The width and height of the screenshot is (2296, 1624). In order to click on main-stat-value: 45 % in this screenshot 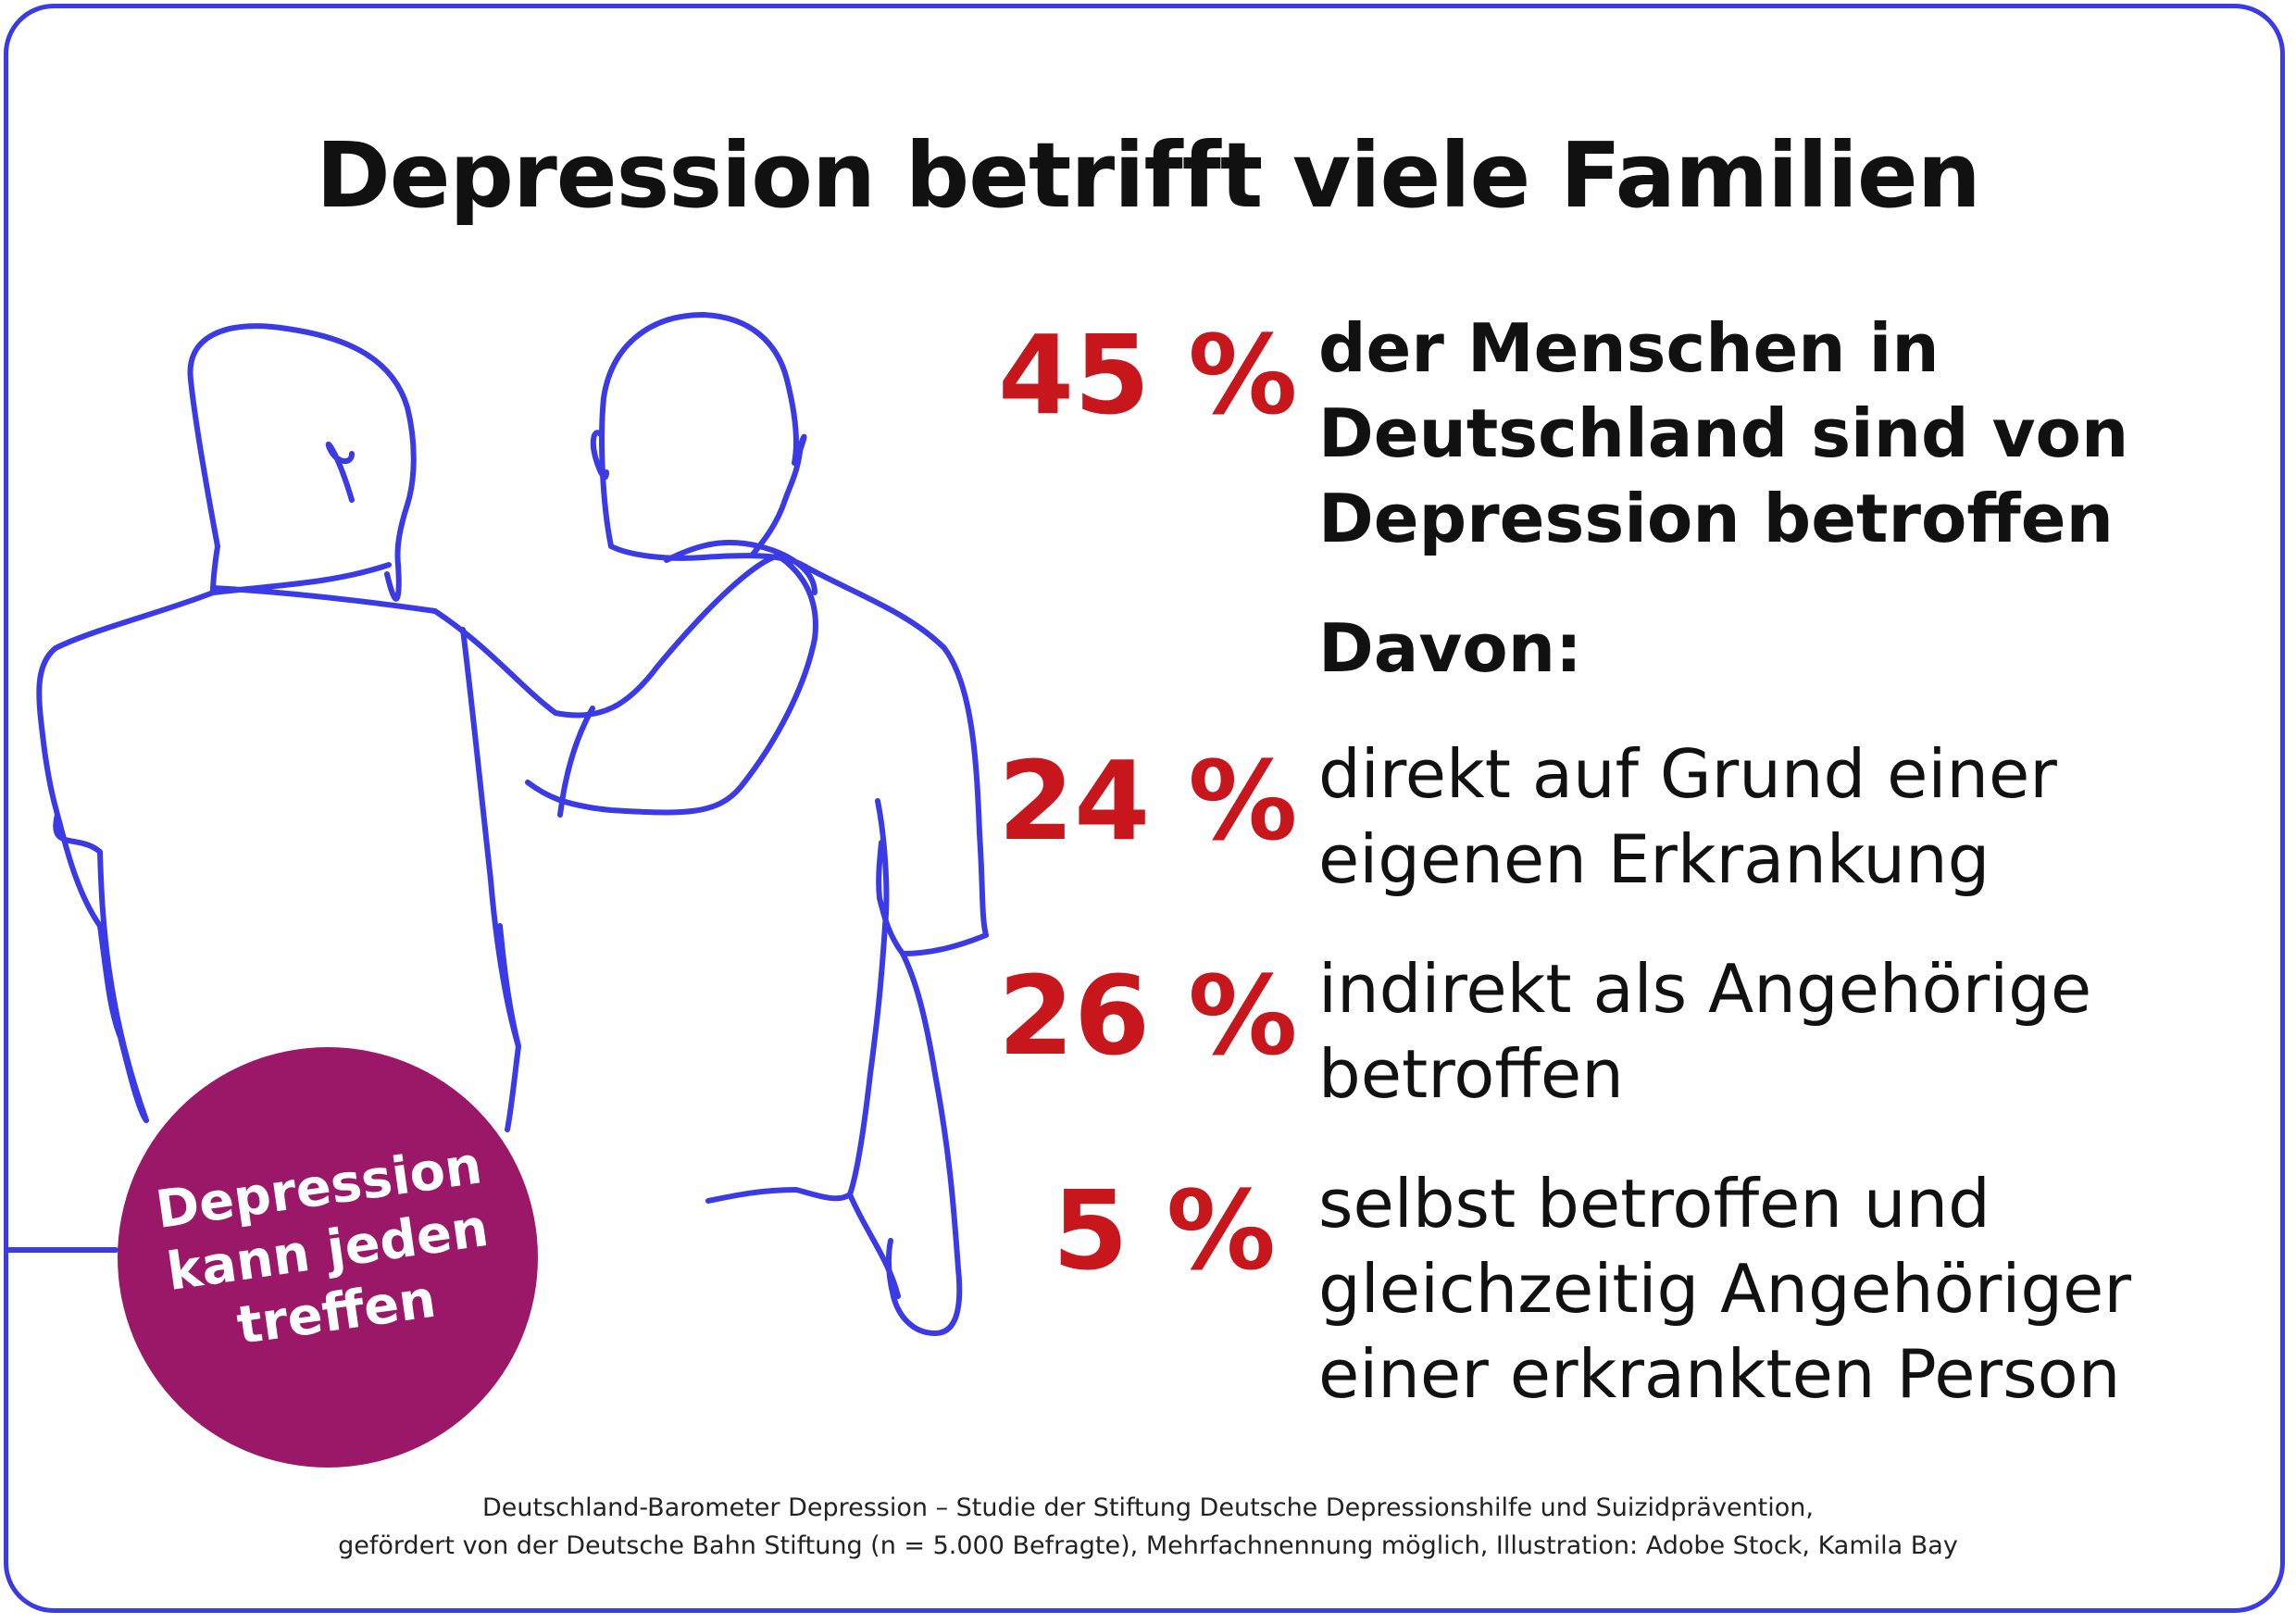, I will do `click(1148, 375)`.